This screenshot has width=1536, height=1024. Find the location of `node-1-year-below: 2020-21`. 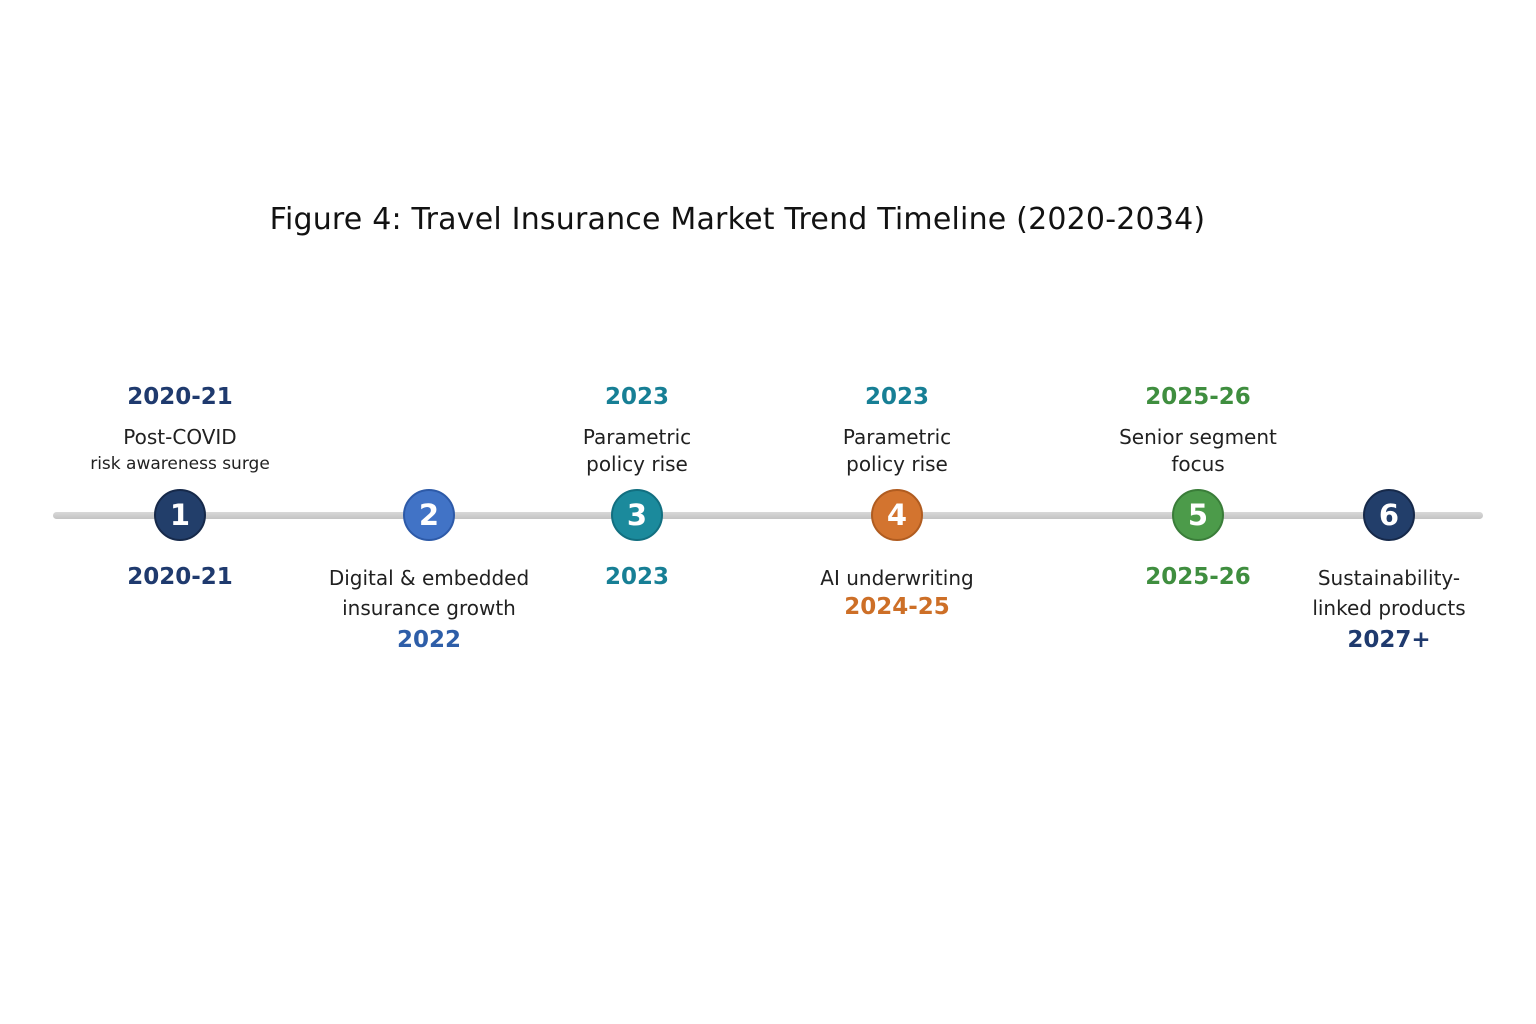

node-1-year-below: 2020-21 is located at coordinates (180, 577).